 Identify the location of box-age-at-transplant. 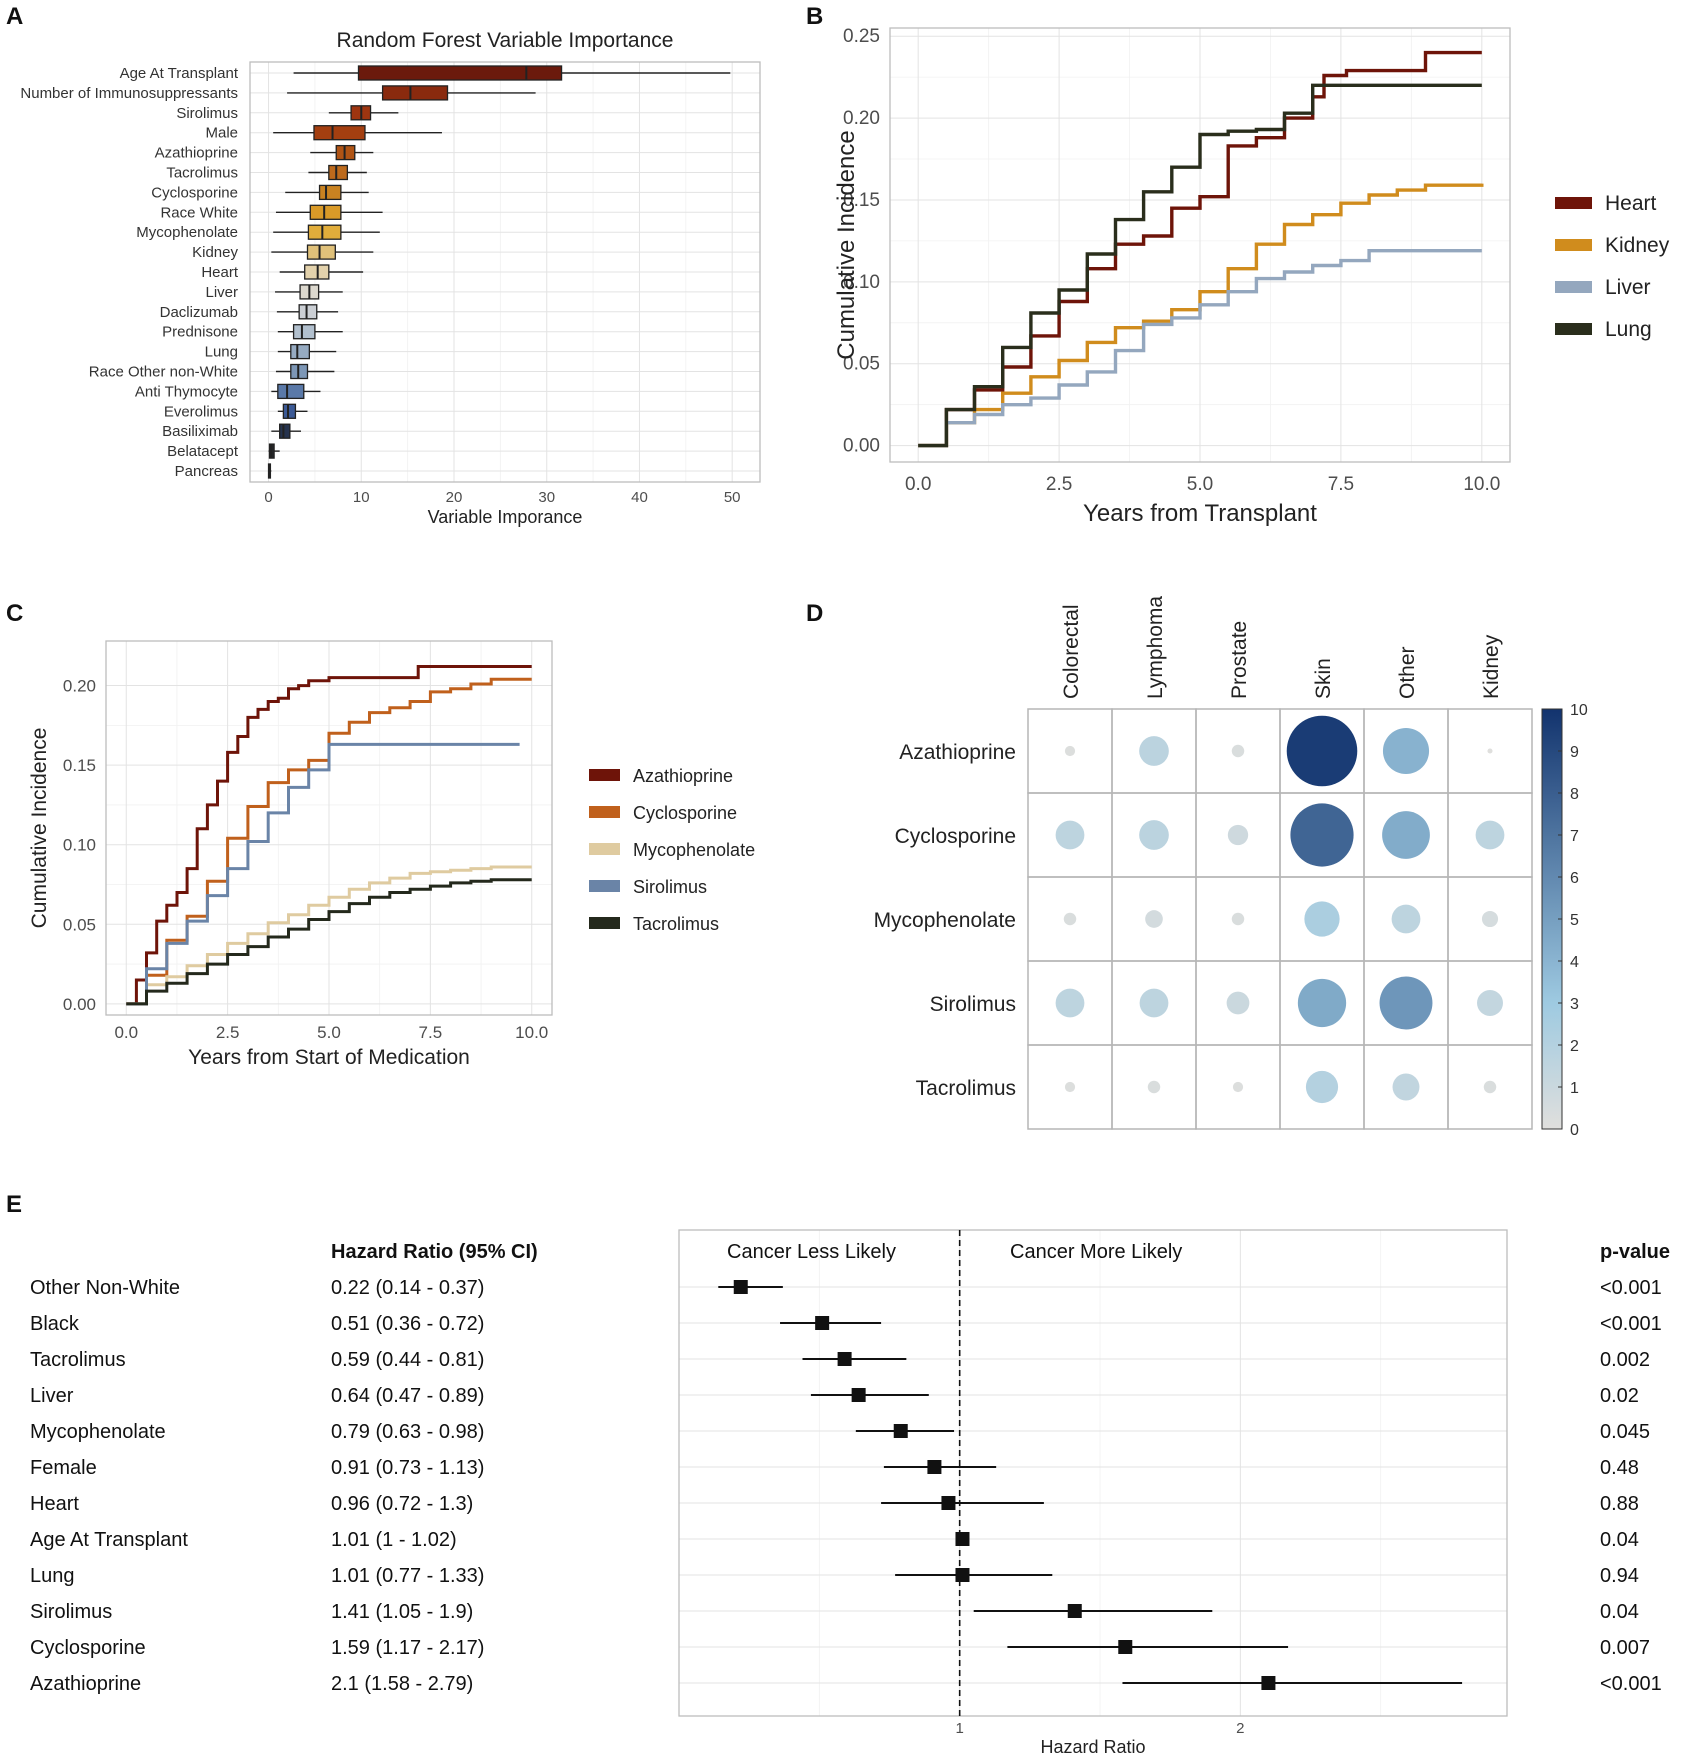
(512, 73).